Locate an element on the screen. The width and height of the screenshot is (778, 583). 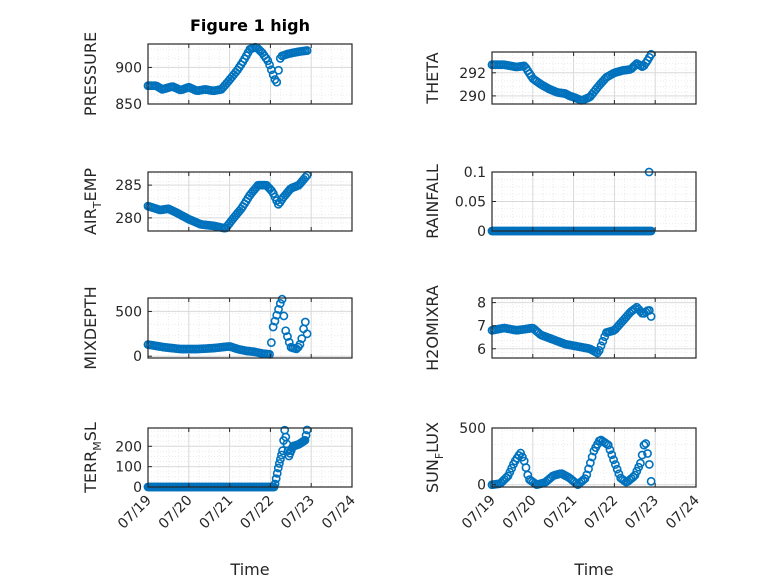
y-axis-label: THETA is located at coordinates (432, 78).